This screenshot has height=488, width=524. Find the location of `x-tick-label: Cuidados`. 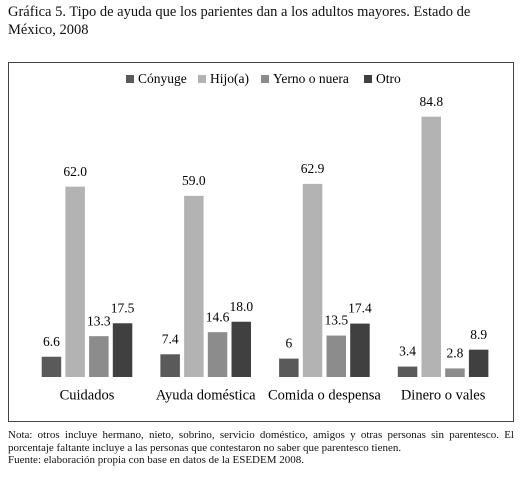

x-tick-label: Cuidados is located at coordinates (87, 395).